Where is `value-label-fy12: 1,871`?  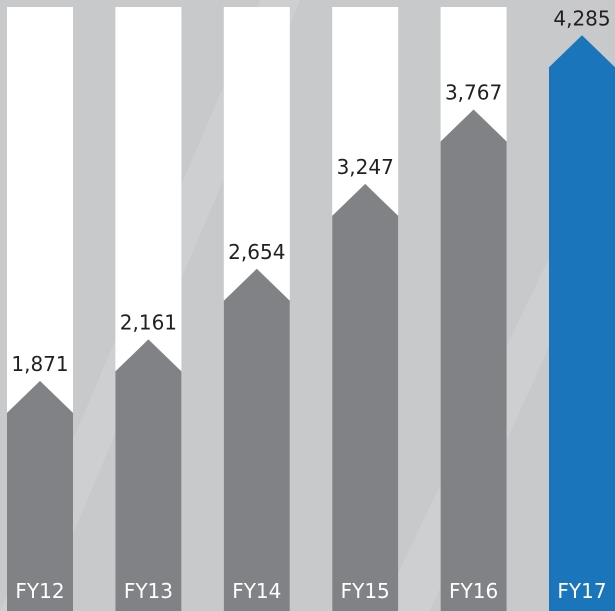 value-label-fy12: 1,871 is located at coordinates (39, 364).